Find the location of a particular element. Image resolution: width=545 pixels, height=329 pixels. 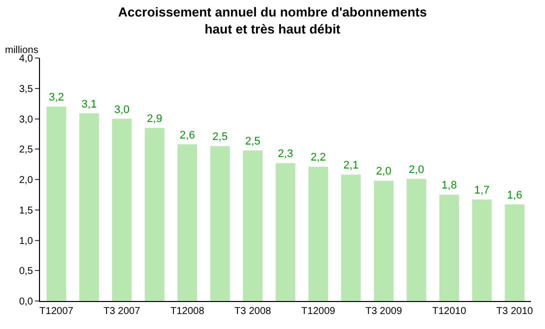

data-label: 2,1 is located at coordinates (351, 166).